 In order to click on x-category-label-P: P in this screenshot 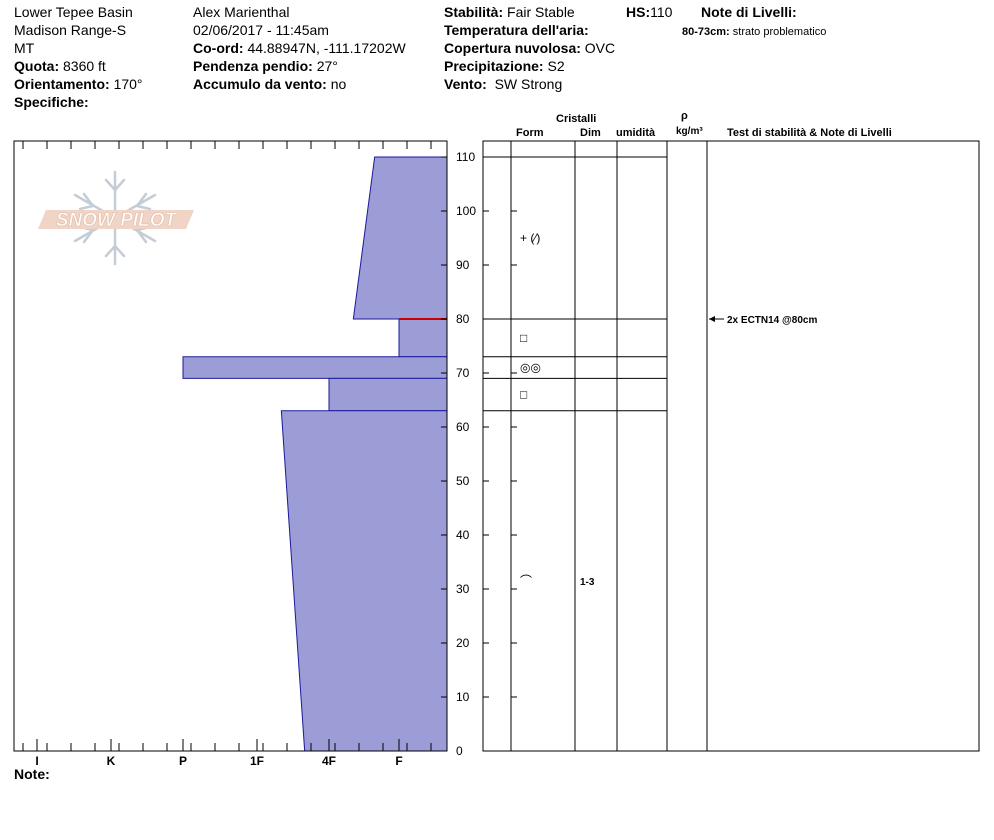, I will do `click(183, 761)`.